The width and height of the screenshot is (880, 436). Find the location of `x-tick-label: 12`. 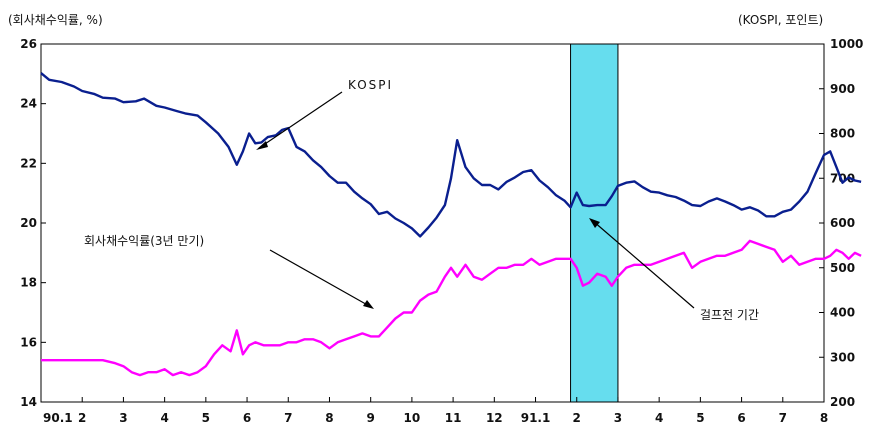

x-tick-label: 12 is located at coordinates (494, 418).